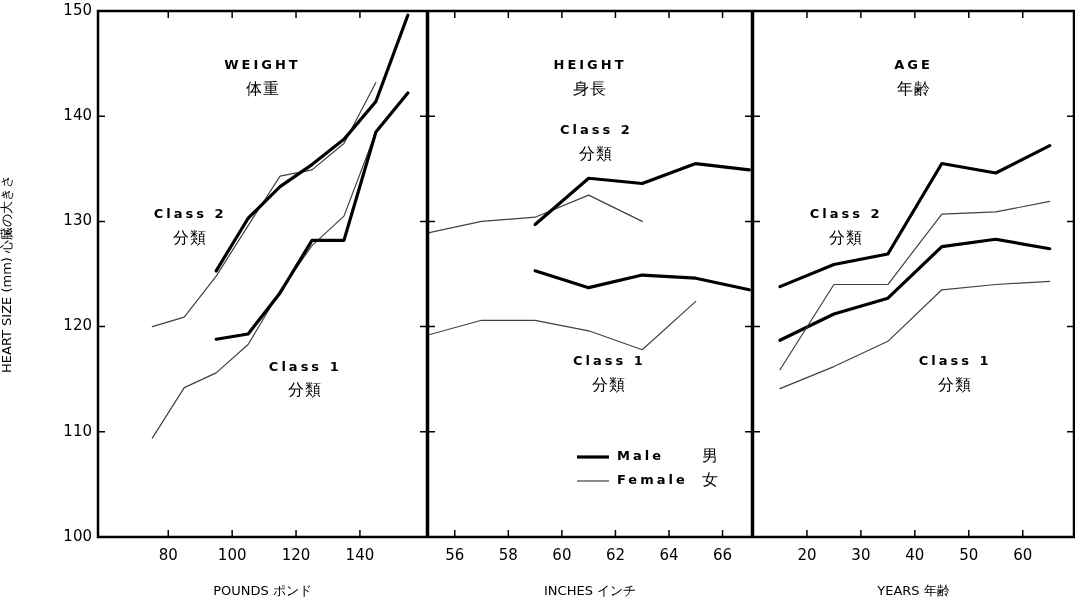 The width and height of the screenshot is (1075, 599). What do you see at coordinates (455, 554) in the screenshot?
I see `x-tick-label: 56` at bounding box center [455, 554].